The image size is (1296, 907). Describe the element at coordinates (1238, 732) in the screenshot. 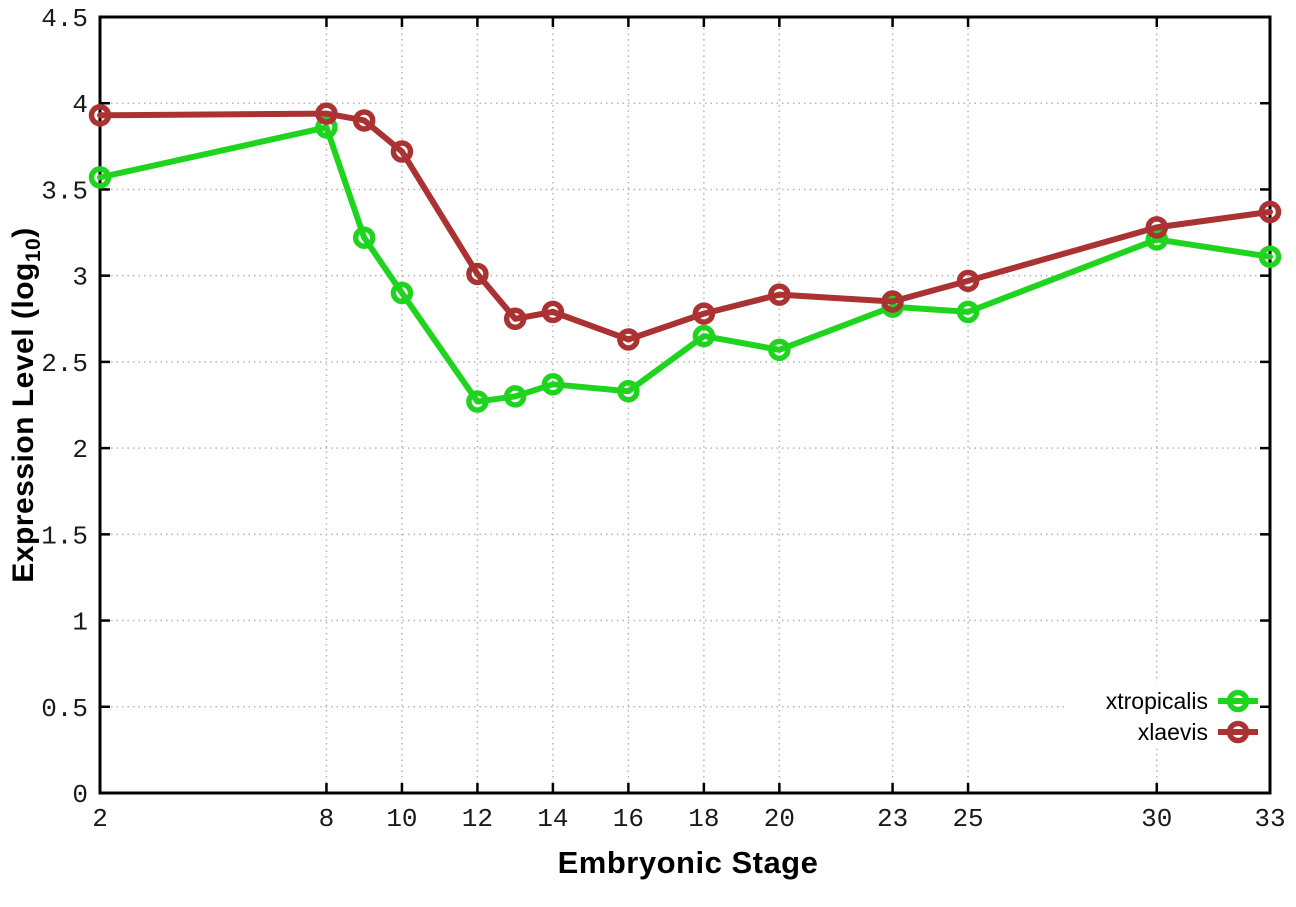

I see `legend-sample-marker-xlaevis` at that location.